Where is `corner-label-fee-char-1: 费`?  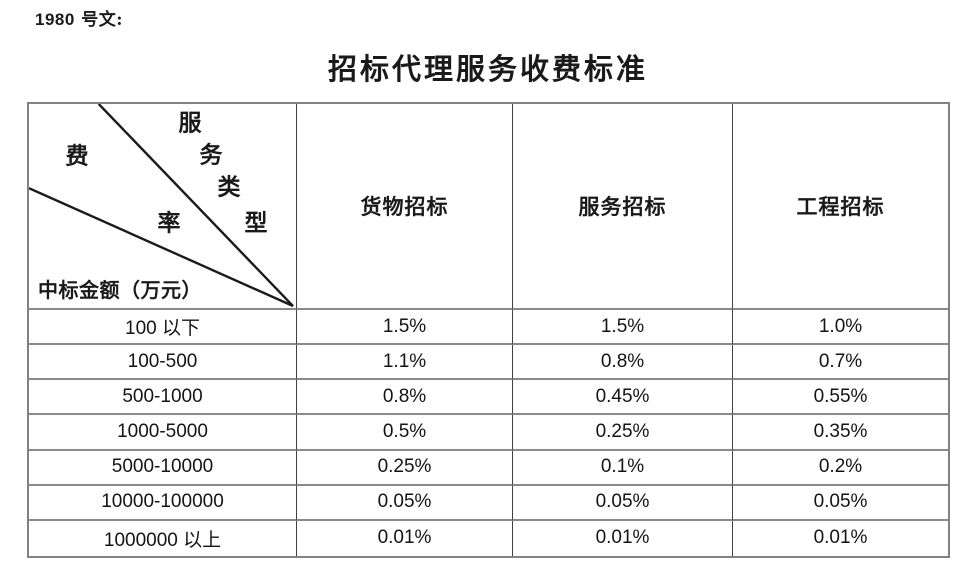 corner-label-fee-char-1: 费 is located at coordinates (77, 156).